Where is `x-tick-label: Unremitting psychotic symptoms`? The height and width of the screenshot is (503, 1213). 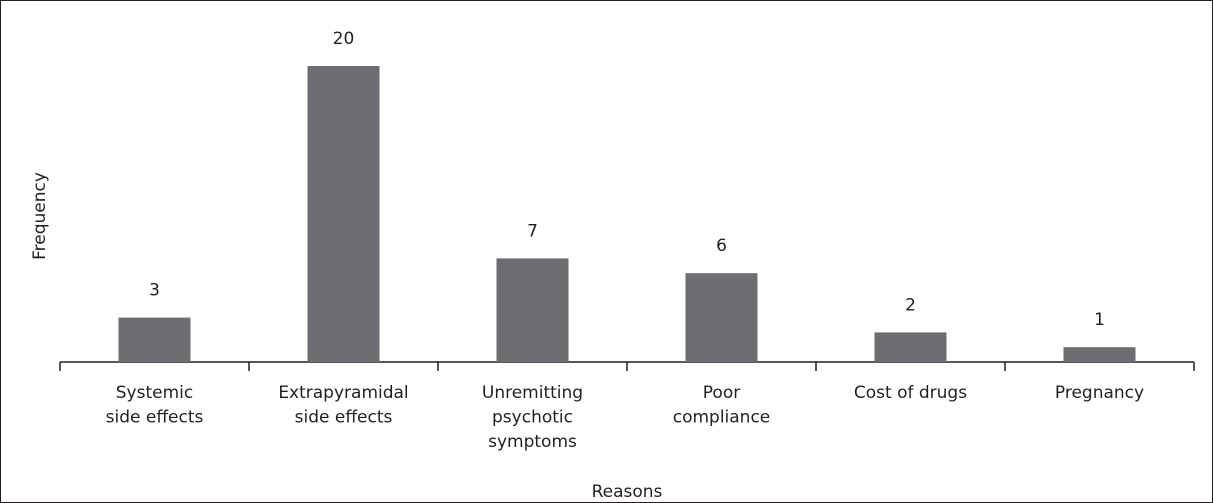
x-tick-label: Unremitting psychotic symptoms is located at coordinates (532, 417).